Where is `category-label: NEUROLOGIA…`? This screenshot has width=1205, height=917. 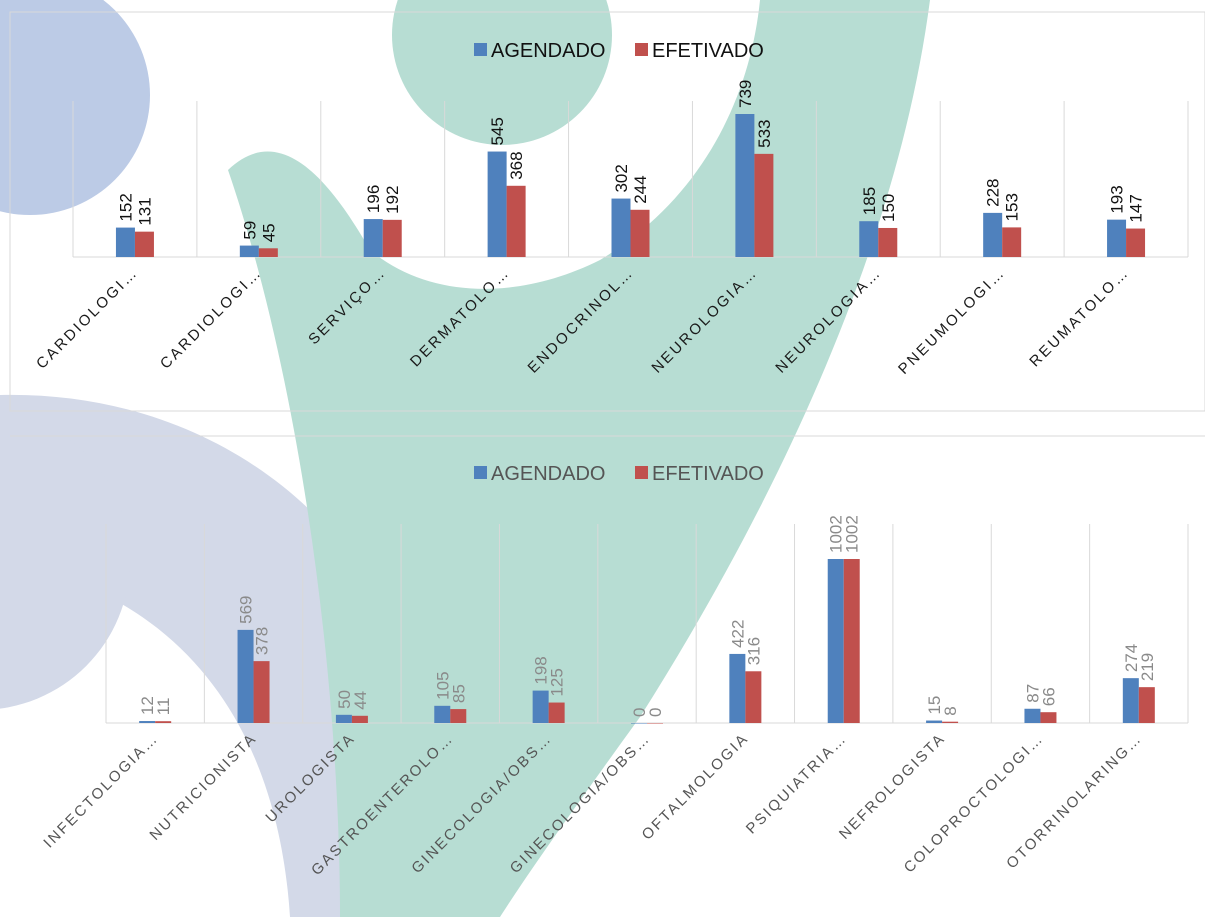 category-label: NEUROLOGIA… is located at coordinates (828, 320).